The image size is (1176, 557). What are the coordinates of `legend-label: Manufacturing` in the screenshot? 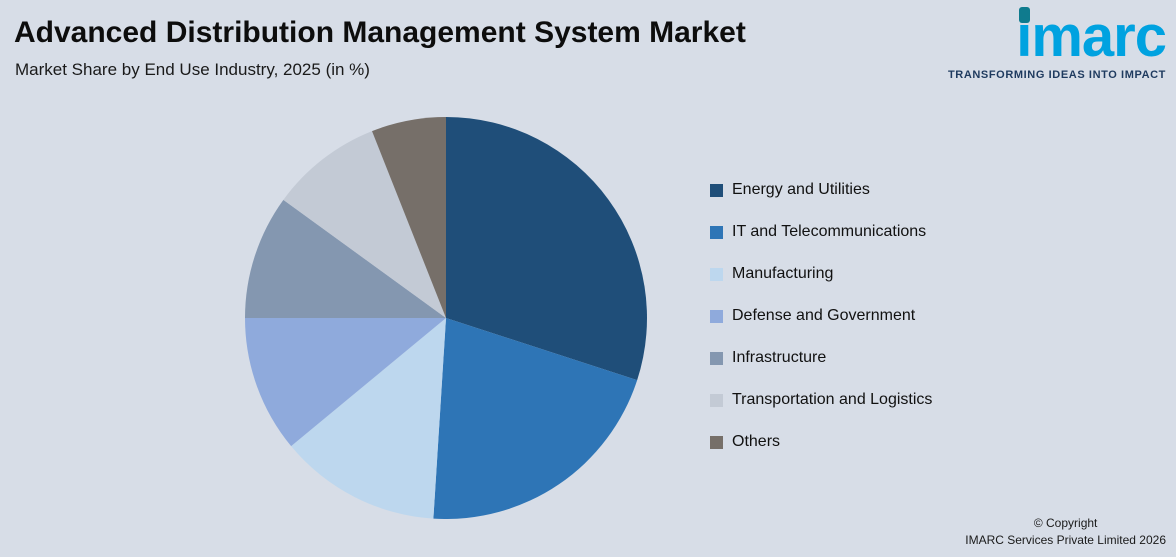 It's located at (783, 273).